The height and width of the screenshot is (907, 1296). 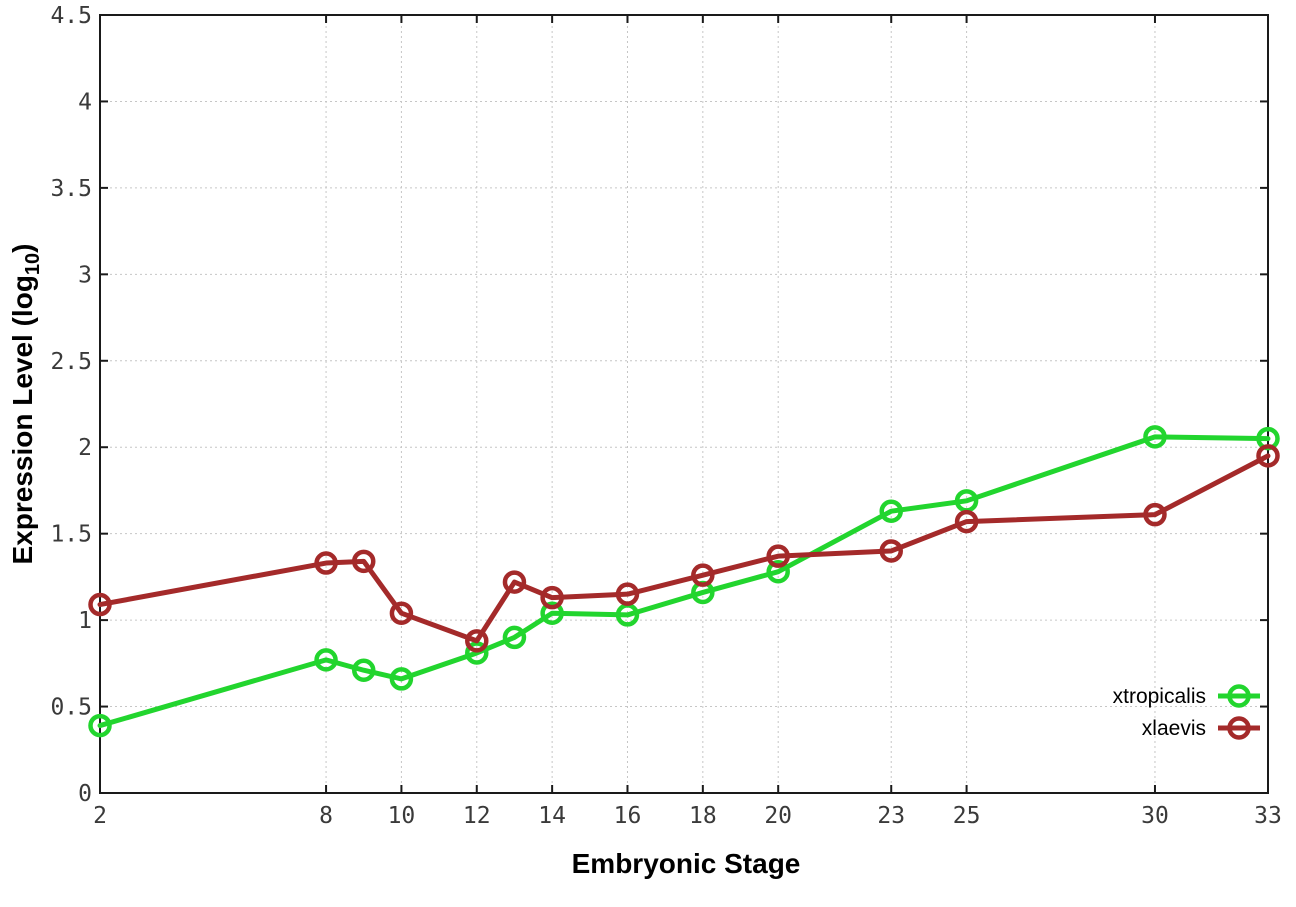 I want to click on x-tick-label: 30, so click(x=1155, y=816).